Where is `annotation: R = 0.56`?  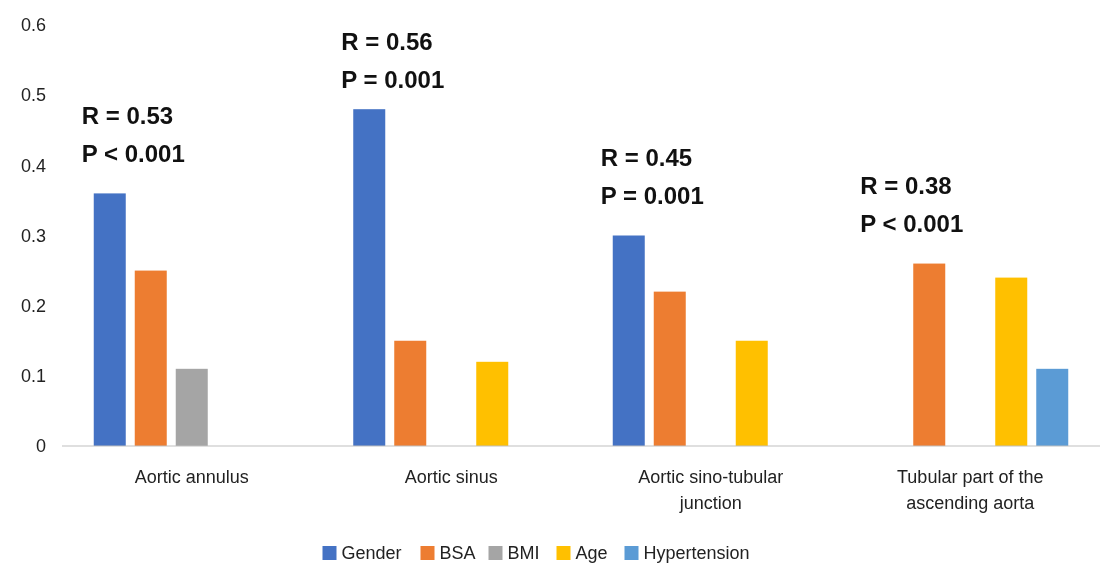 annotation: R = 0.56 is located at coordinates (387, 42).